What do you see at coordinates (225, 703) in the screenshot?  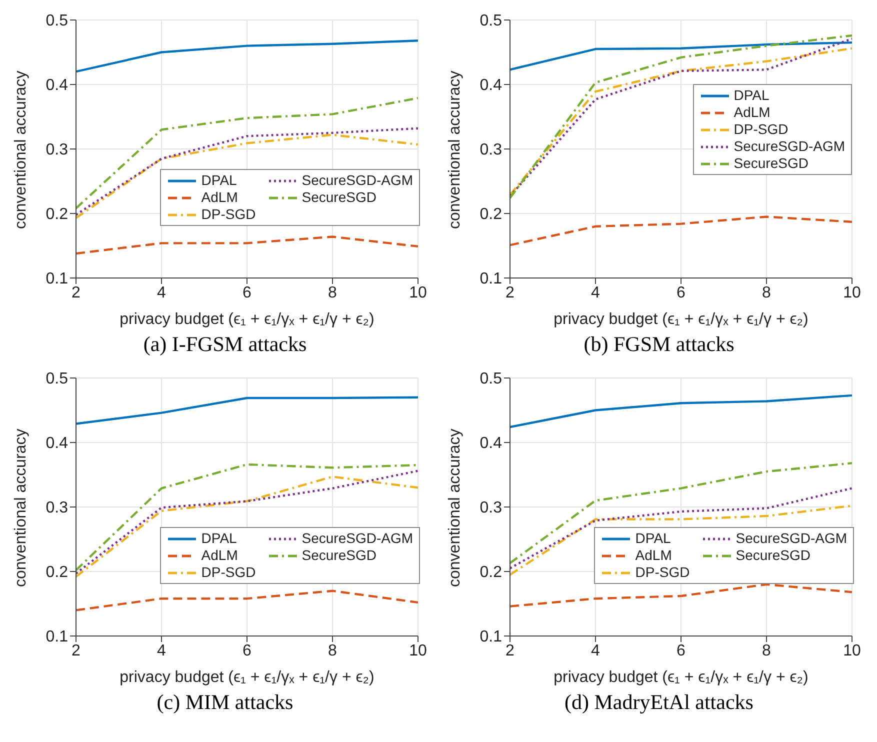 I see `text: (c) MIM attacks` at bounding box center [225, 703].